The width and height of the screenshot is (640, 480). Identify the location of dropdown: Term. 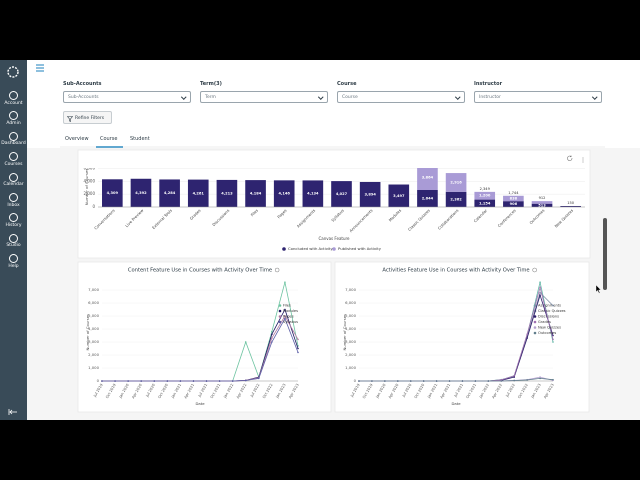
(264, 97).